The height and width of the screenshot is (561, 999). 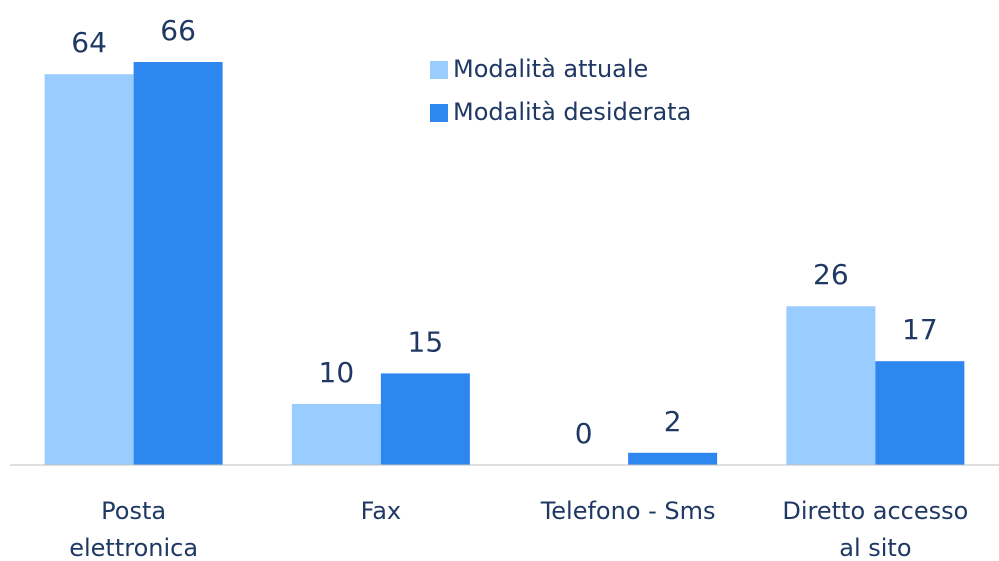 I want to click on value-label: 15, so click(x=426, y=341).